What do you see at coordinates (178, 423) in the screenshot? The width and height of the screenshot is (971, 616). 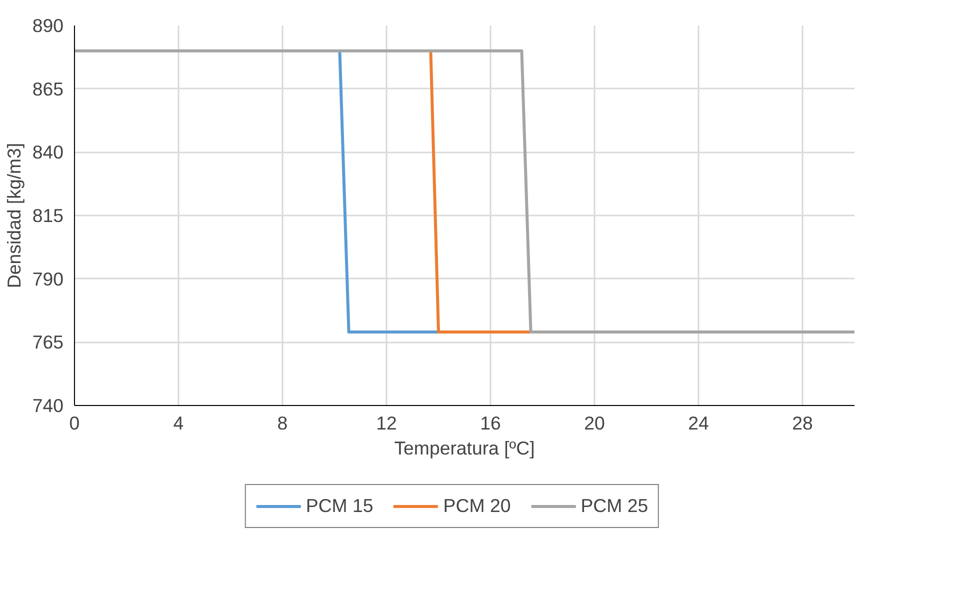 I see `x-tick-label: 4` at bounding box center [178, 423].